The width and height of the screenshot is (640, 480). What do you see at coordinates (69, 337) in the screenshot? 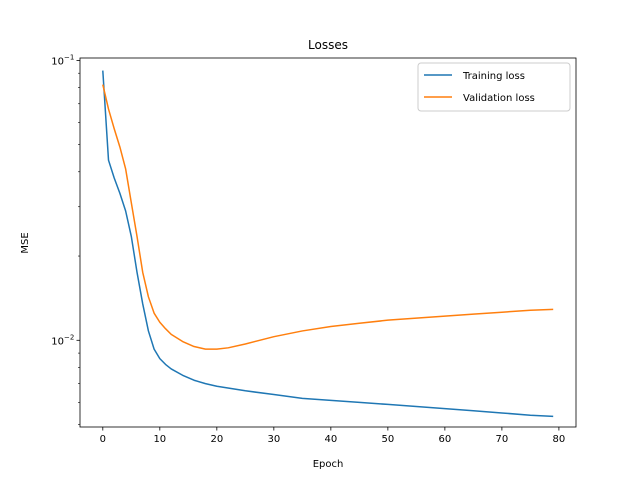
I see `y-tick-label-exponent: −2` at bounding box center [69, 337].